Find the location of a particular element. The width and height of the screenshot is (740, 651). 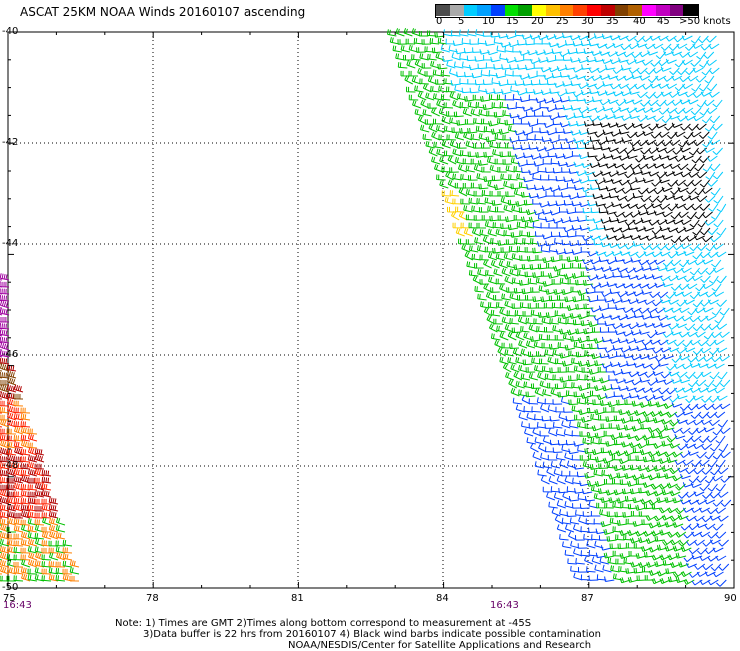

legend-label: 45 is located at coordinates (663, 21).